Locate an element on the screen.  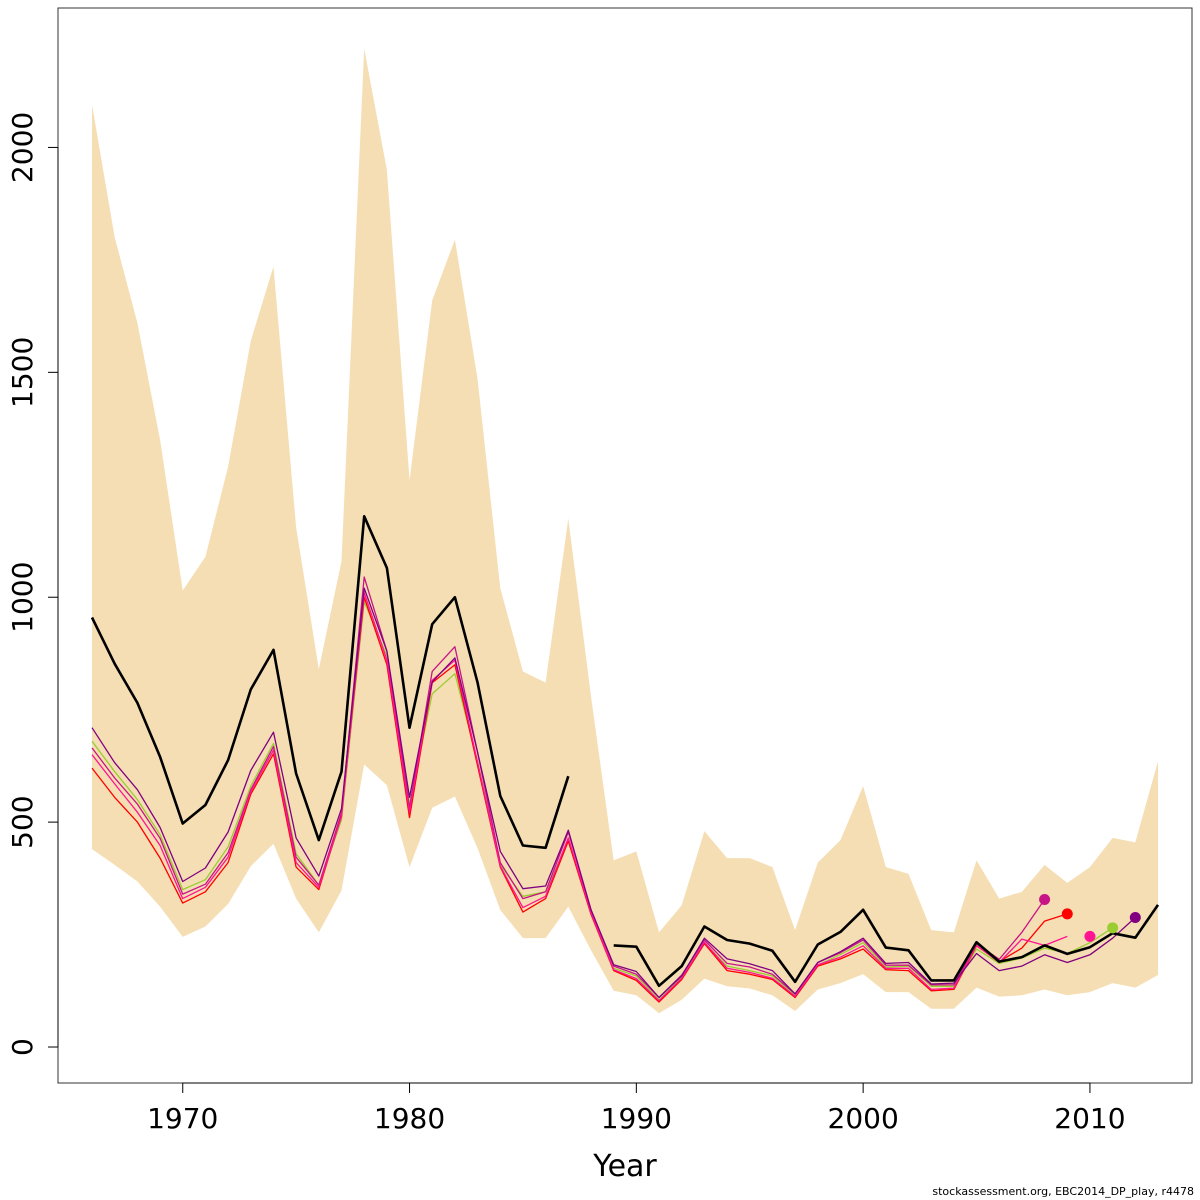
x-axis-title: Year is located at coordinates (624, 1166).